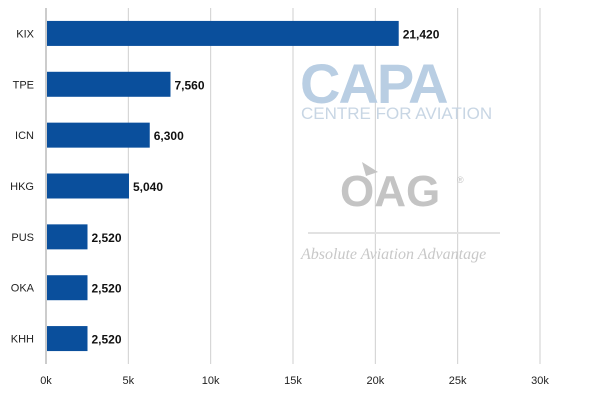 This screenshot has width=600, height=400. What do you see at coordinates (23, 289) in the screenshot?
I see `category-label-oka: OKA` at bounding box center [23, 289].